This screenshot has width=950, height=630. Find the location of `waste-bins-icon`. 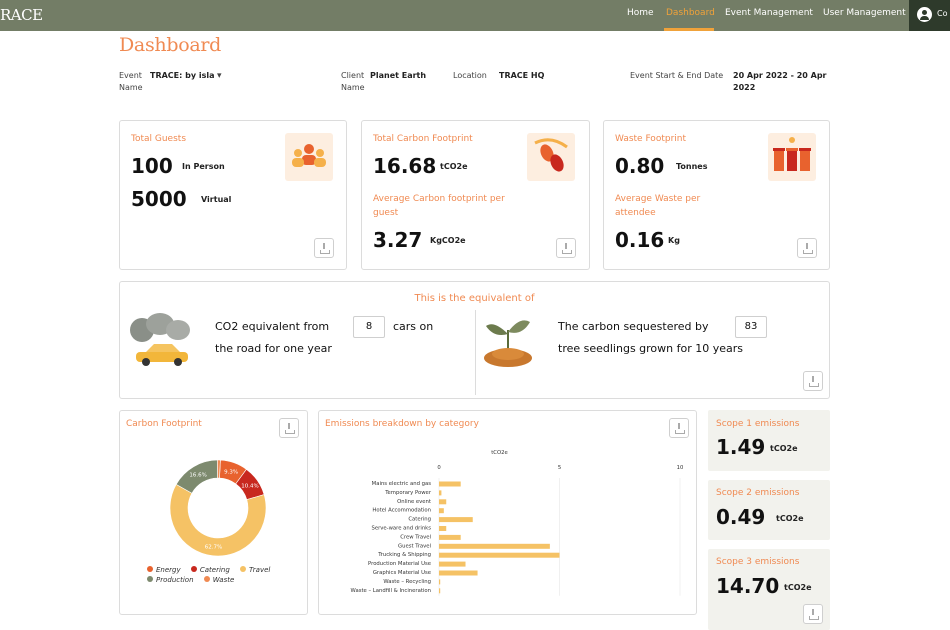

waste-bins-icon is located at coordinates (792, 157).